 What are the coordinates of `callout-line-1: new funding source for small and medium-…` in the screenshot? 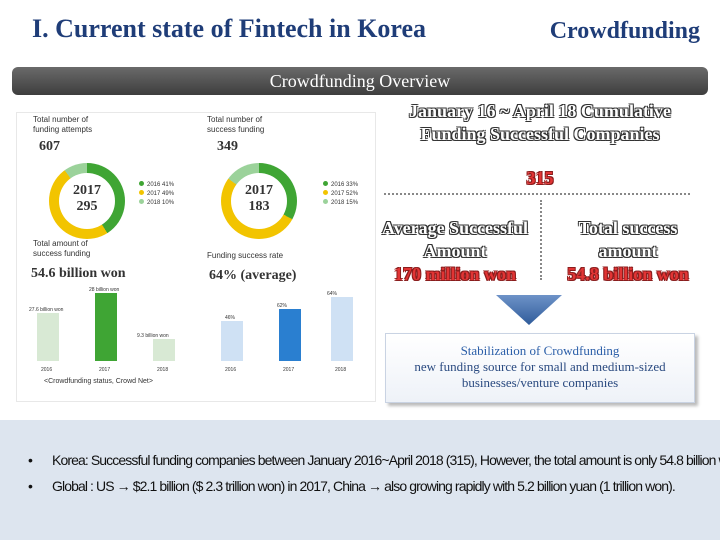 It's located at (540, 366).